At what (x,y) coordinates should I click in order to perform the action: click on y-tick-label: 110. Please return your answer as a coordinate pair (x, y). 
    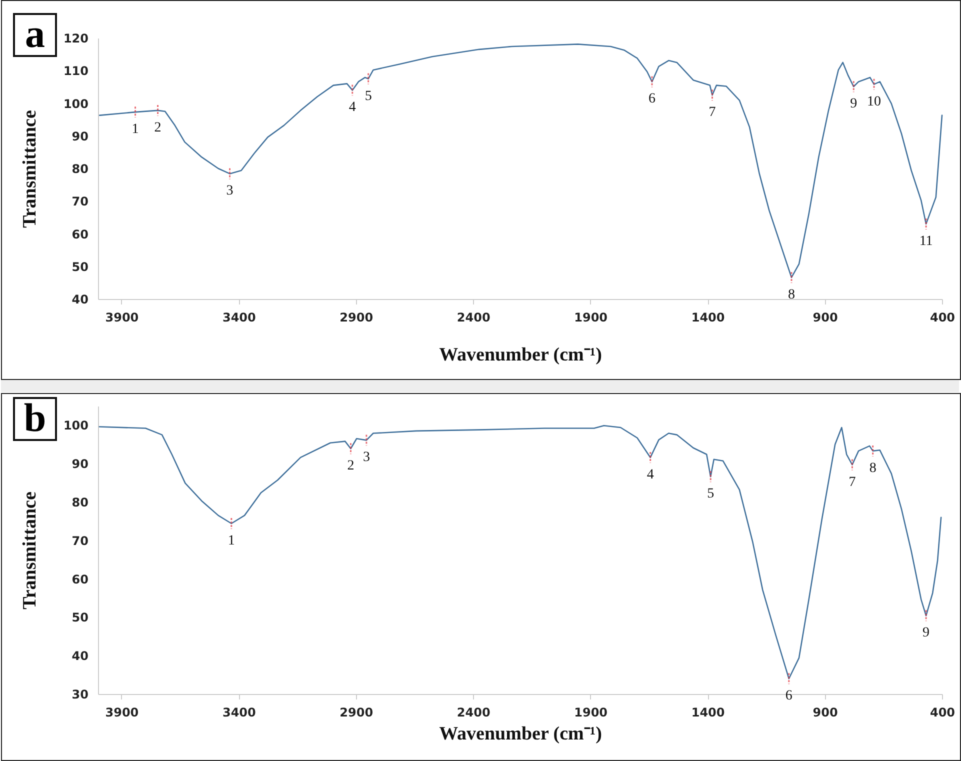
    Looking at the image, I should click on (75, 71).